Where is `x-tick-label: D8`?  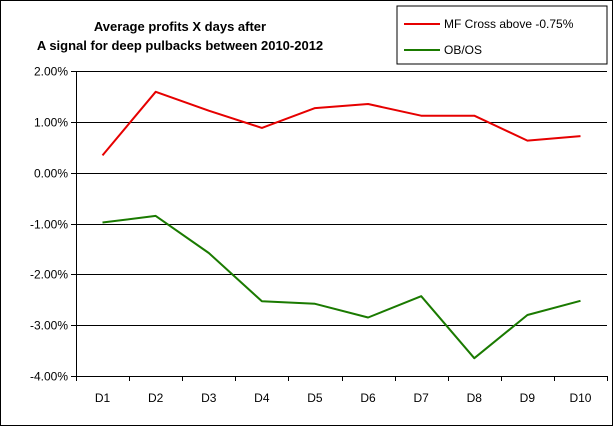
x-tick-label: D8 is located at coordinates (475, 398).